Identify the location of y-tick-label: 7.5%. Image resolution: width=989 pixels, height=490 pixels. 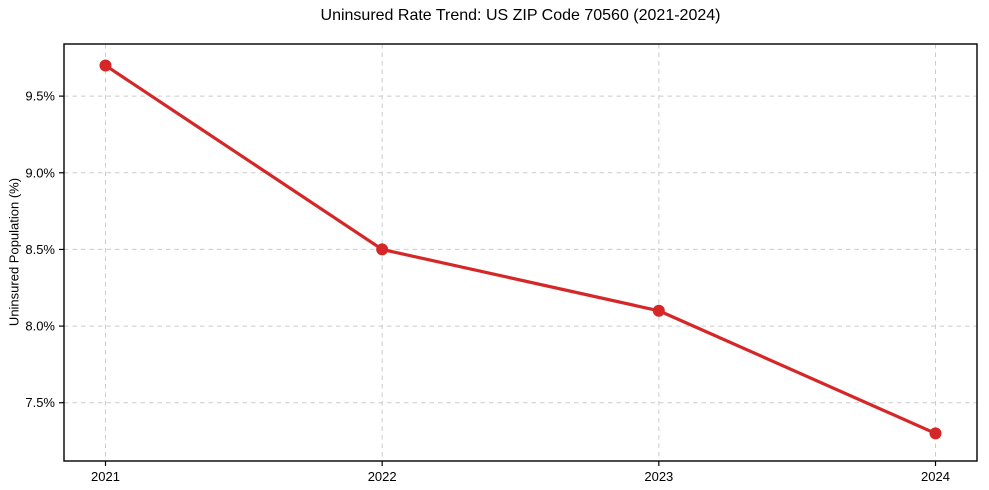
(40, 402).